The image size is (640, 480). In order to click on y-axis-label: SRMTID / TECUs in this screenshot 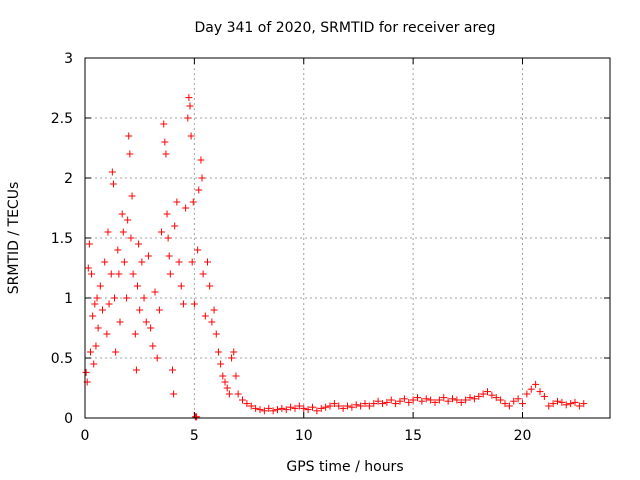, I will do `click(14, 238)`.